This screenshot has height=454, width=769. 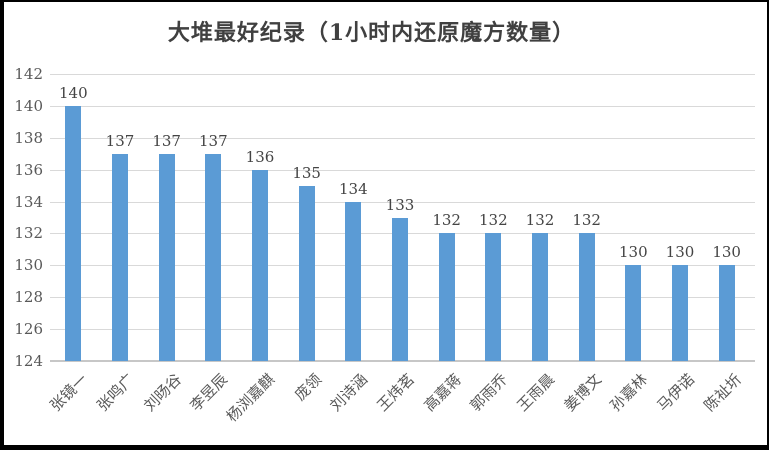 What do you see at coordinates (489, 392) in the screenshot?
I see `x-axis-category-label: 郭雨乔` at bounding box center [489, 392].